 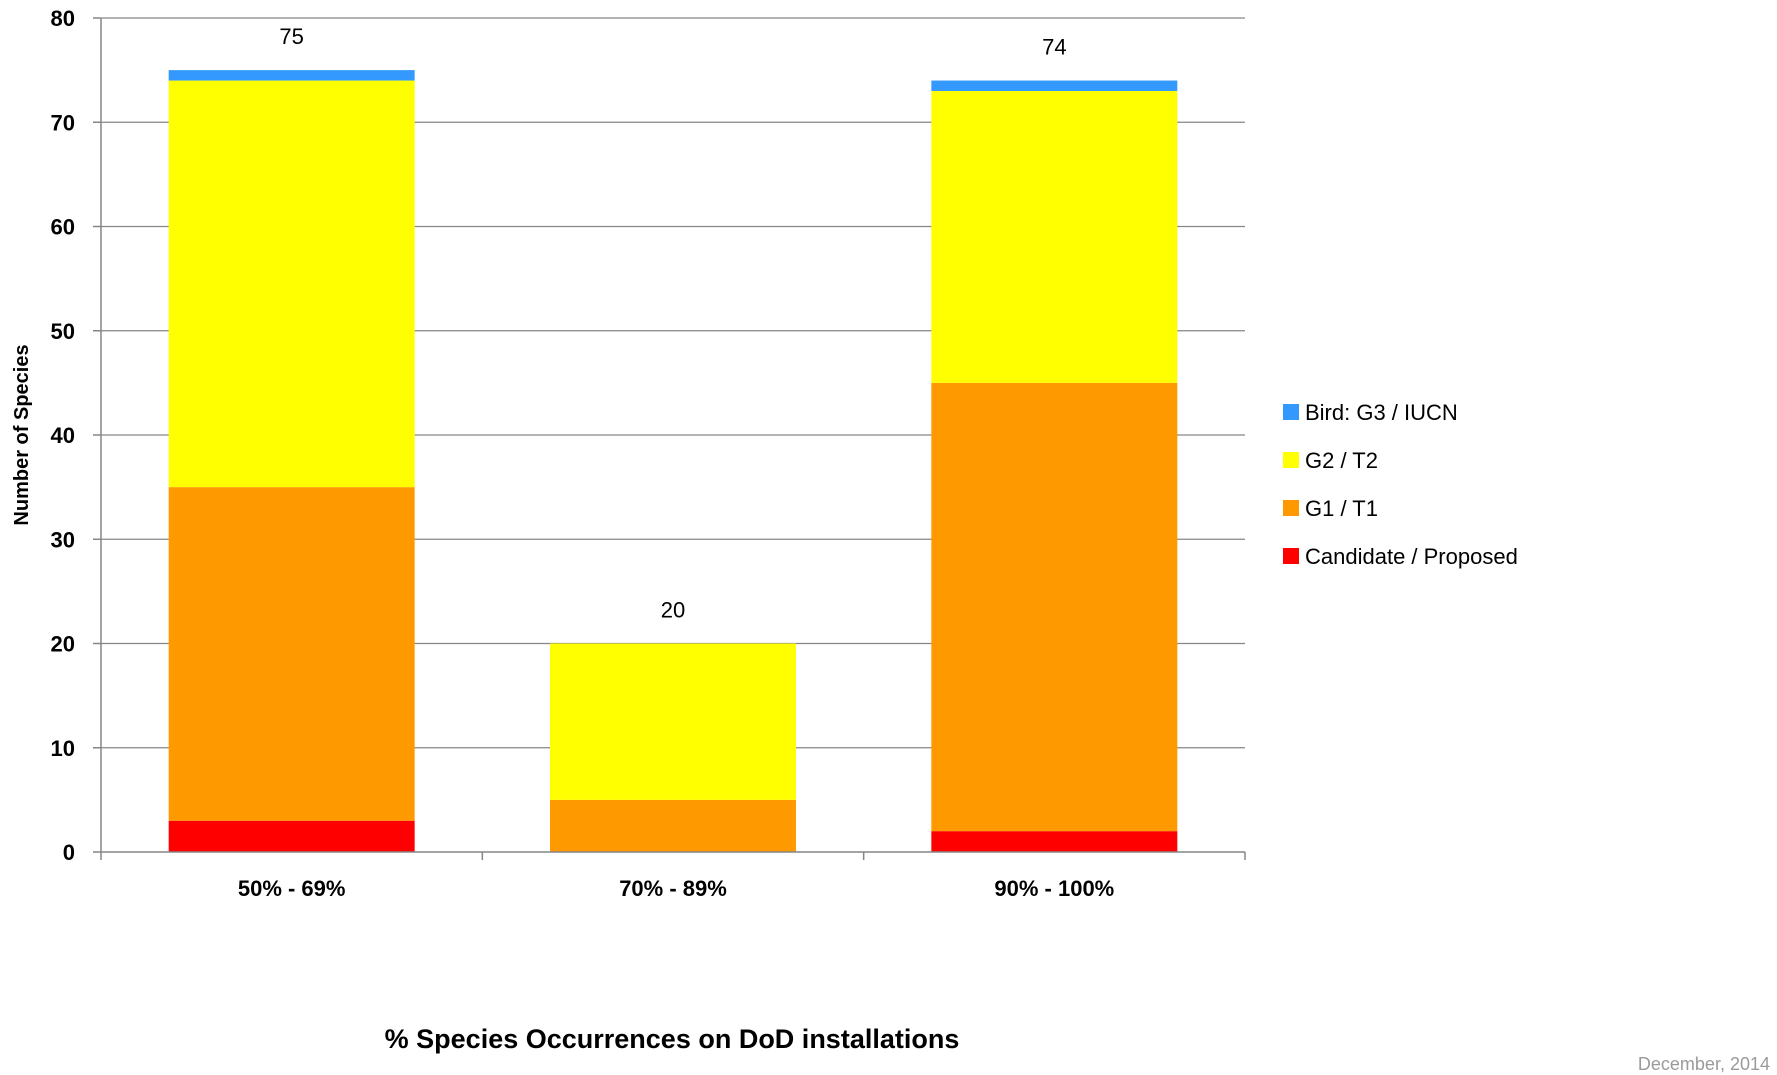 I want to click on y-tick-label: 60, so click(x=63, y=227).